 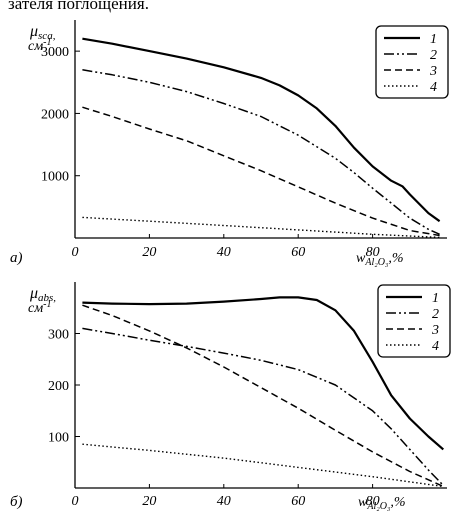 I want to click on panel-letter: б), so click(x=16, y=502).